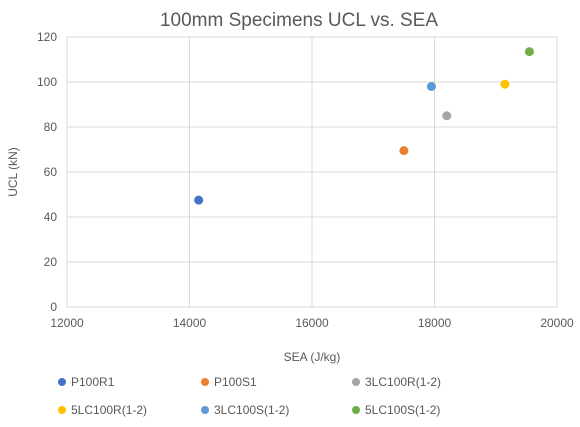 This screenshot has height=427, width=580. I want to click on y-tick-label: 60, so click(51, 172).